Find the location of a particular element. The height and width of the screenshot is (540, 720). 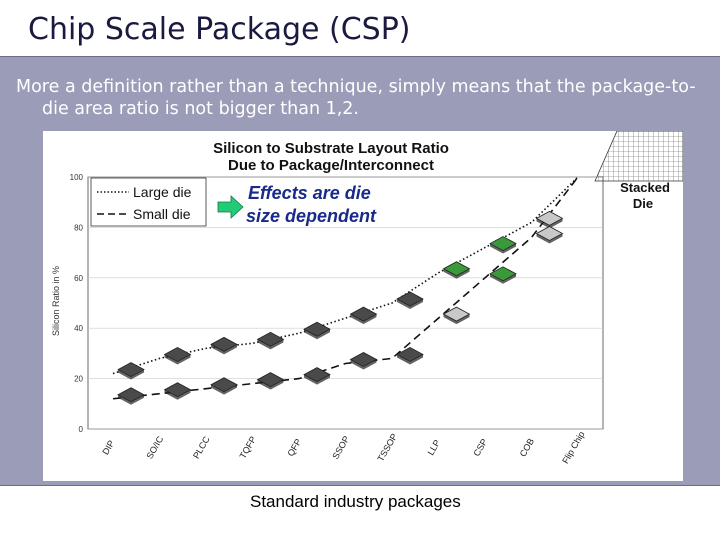

y-tick-label: 20 is located at coordinates (78, 379).